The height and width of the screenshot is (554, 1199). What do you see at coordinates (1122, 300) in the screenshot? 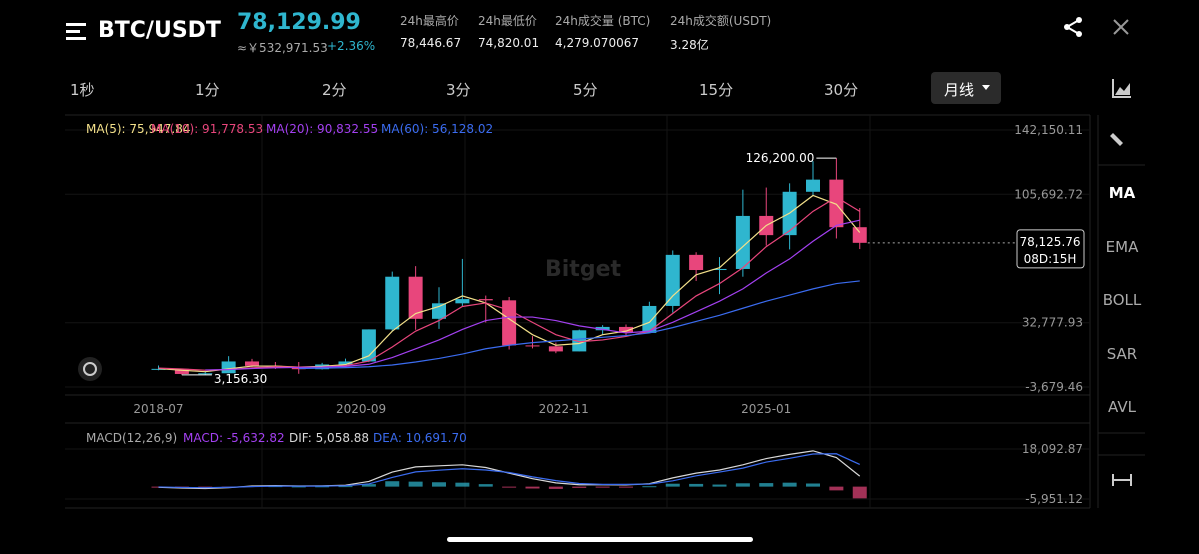
I see `indicator-option: BOLL` at bounding box center [1122, 300].